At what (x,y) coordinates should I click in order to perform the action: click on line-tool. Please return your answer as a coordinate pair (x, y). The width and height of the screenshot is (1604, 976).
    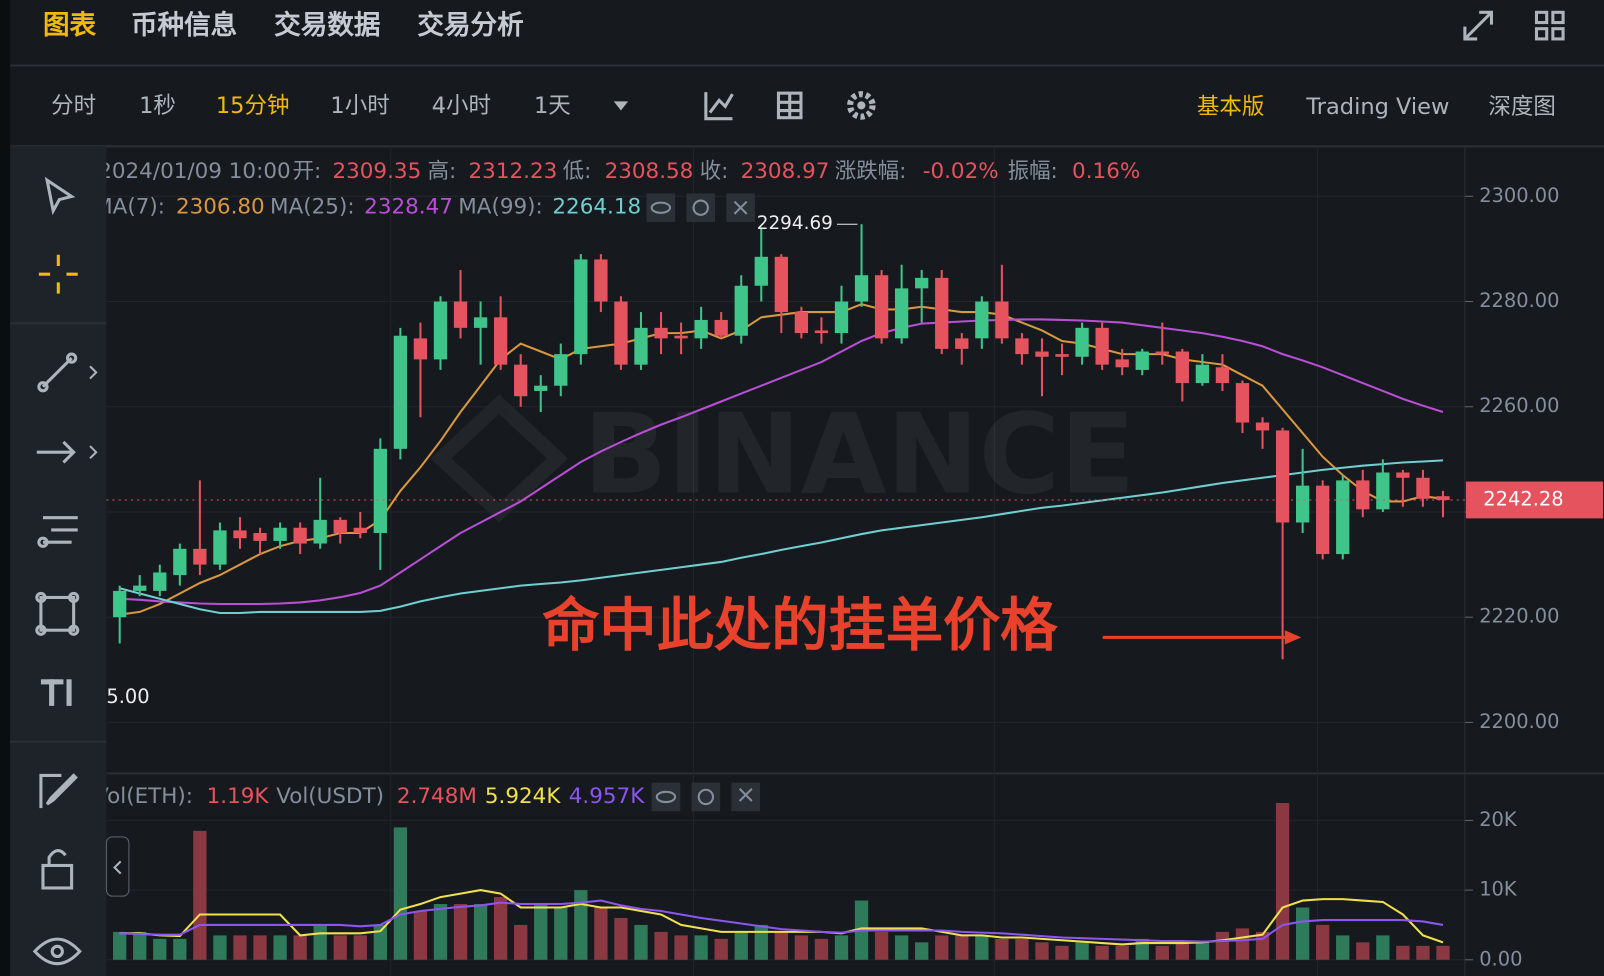
    Looking at the image, I should click on (67, 372).